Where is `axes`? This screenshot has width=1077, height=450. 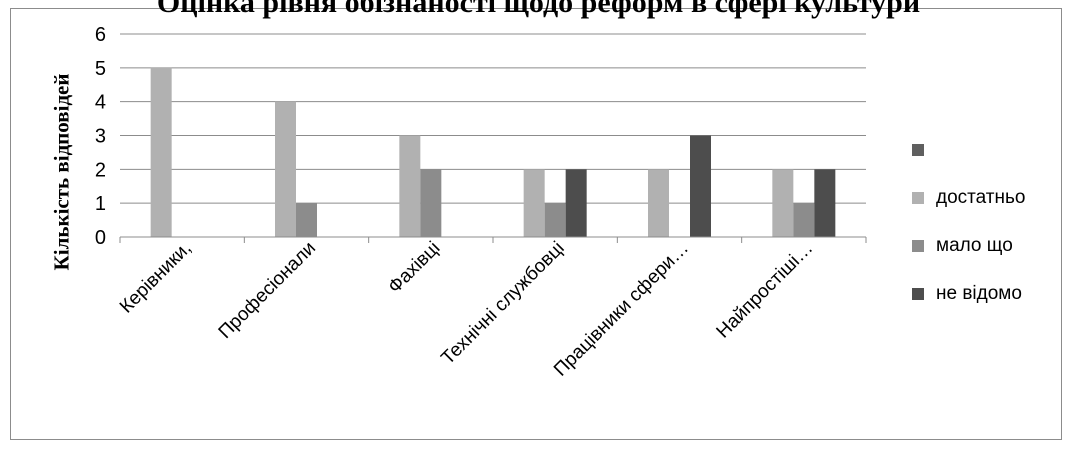 axes is located at coordinates (493, 239).